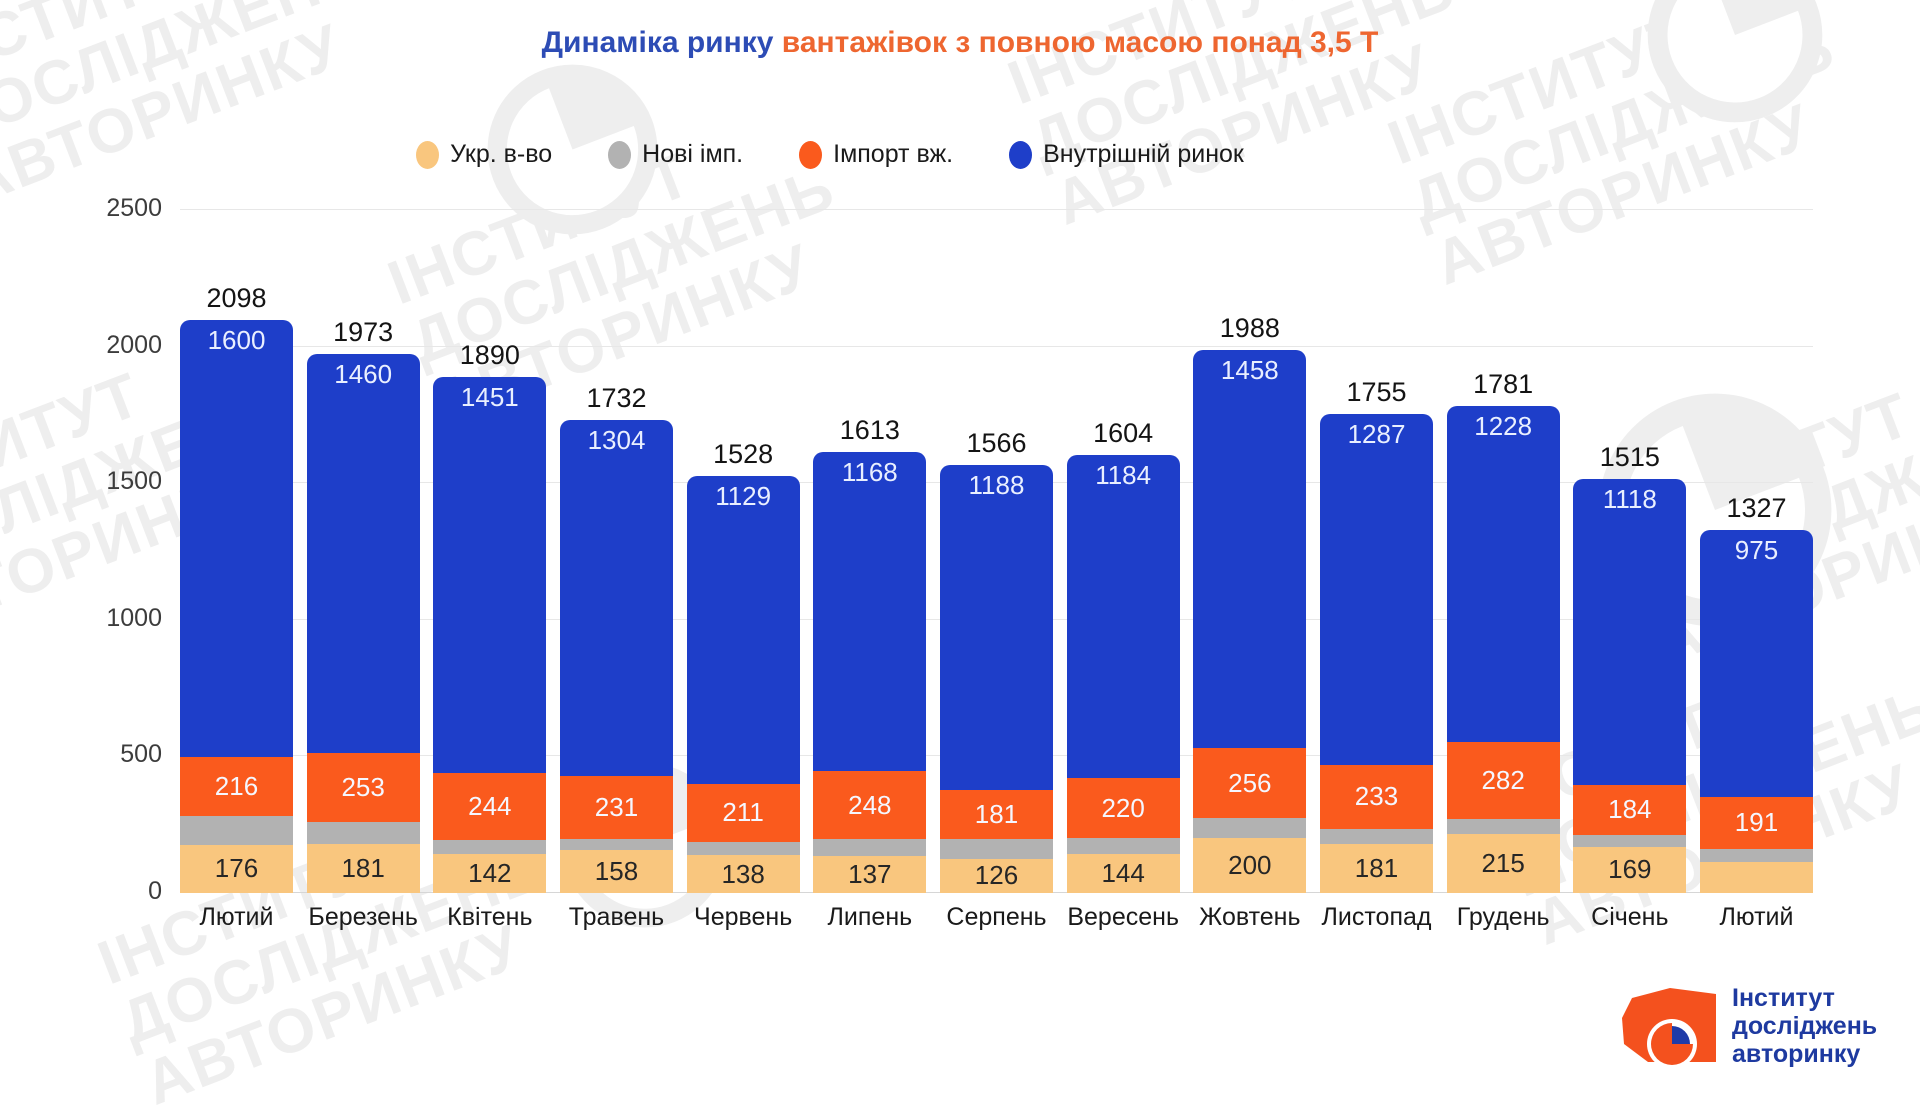 This screenshot has height=1119, width=1920. What do you see at coordinates (490, 847) in the screenshot?
I see `bar-segment-2-Нові імп.` at bounding box center [490, 847].